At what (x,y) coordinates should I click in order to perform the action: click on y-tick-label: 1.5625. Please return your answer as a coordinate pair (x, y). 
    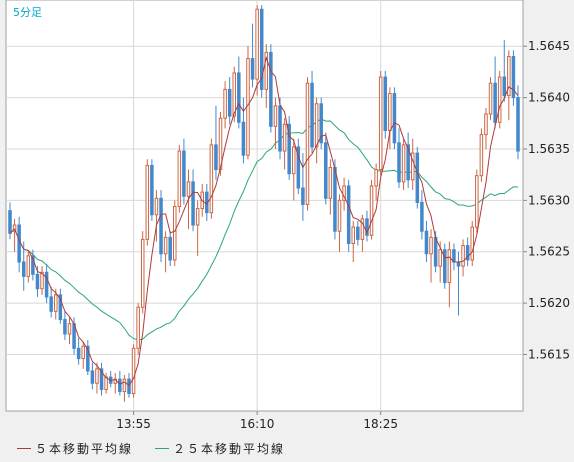
    Looking at the image, I should click on (549, 252).